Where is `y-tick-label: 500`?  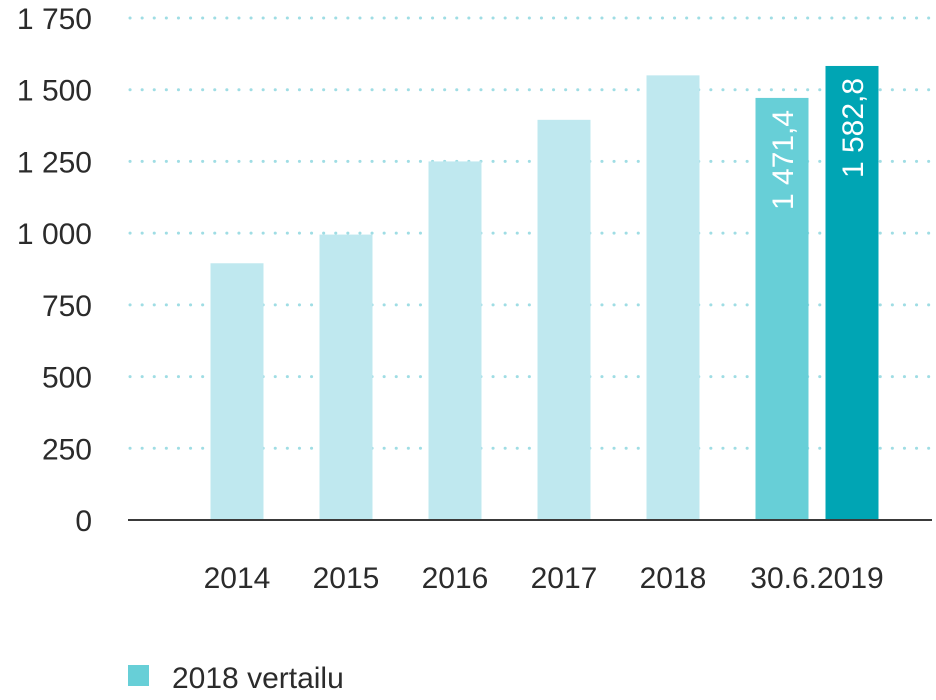
y-tick-label: 500 is located at coordinates (67, 378).